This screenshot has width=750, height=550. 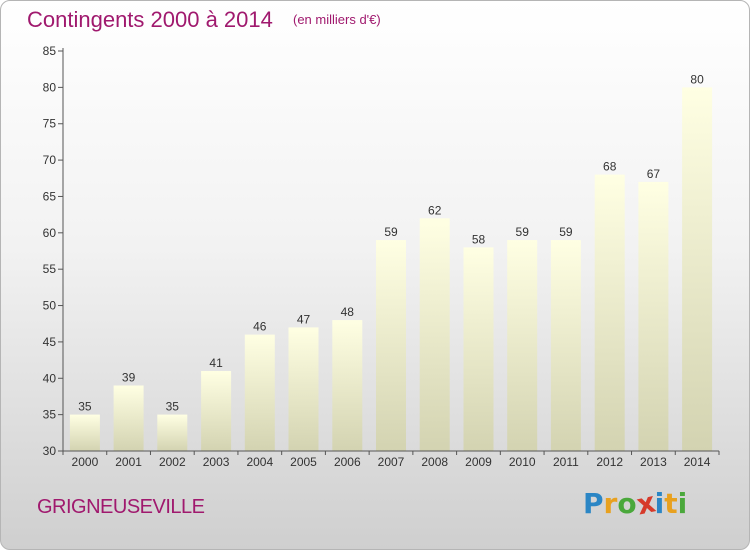 What do you see at coordinates (50, 342) in the screenshot?
I see `y-tick-label-45: 45` at bounding box center [50, 342].